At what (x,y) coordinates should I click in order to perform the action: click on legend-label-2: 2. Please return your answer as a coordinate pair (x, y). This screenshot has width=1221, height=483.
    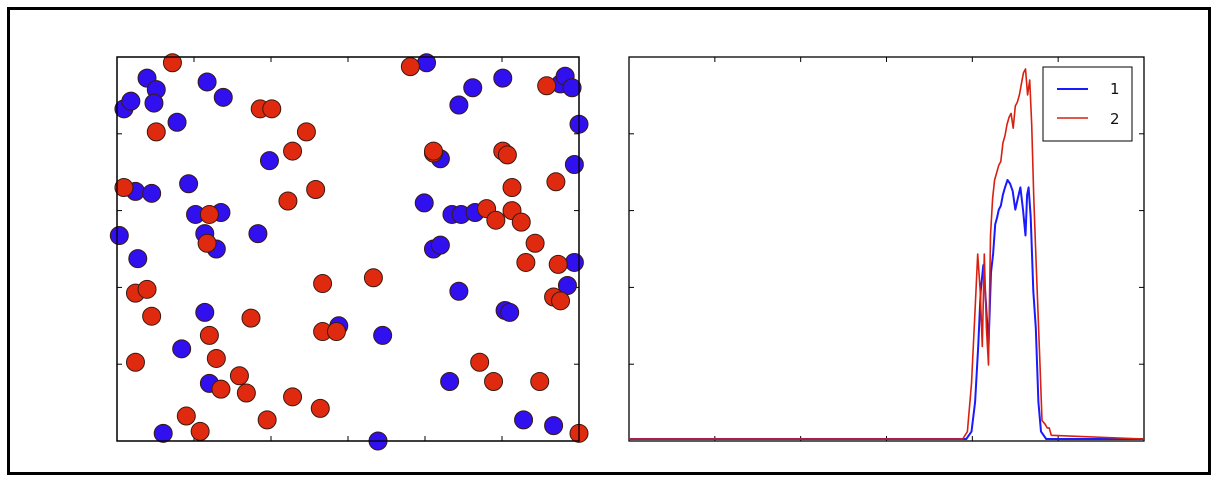
    Looking at the image, I should click on (1115, 119).